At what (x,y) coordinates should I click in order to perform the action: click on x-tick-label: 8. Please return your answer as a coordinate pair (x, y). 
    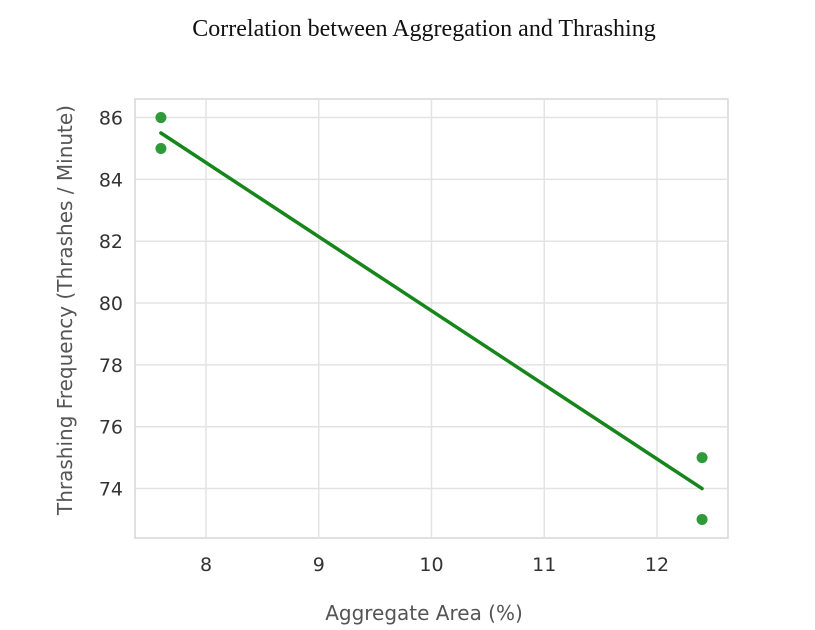
    Looking at the image, I should click on (206, 565).